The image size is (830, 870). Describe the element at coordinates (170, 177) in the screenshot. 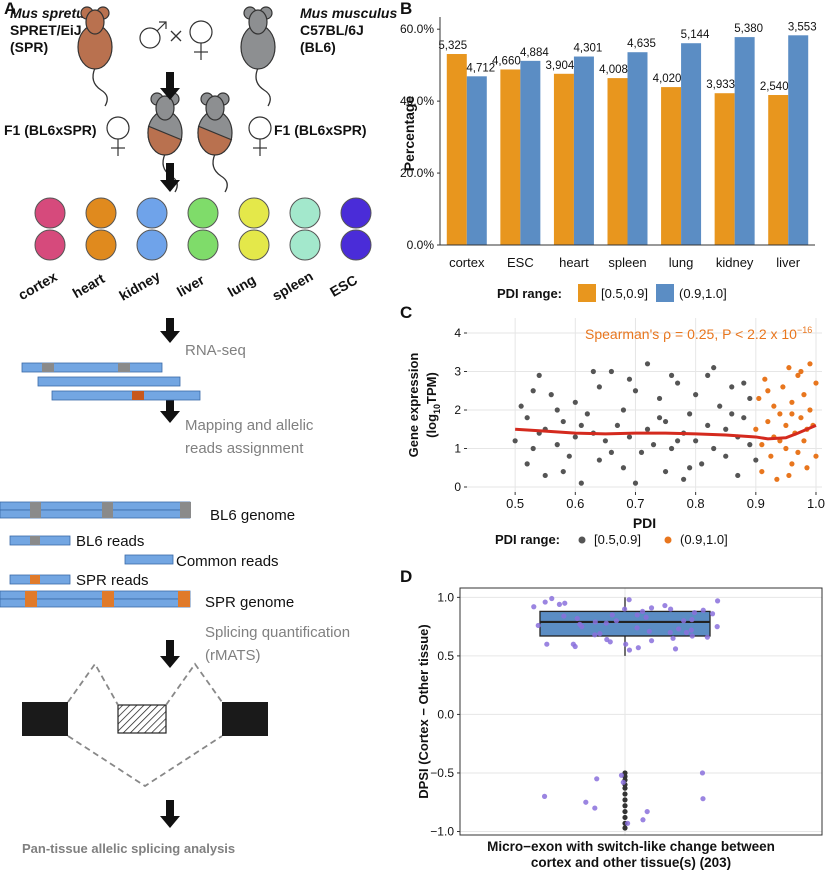

I see `arrow` at that location.